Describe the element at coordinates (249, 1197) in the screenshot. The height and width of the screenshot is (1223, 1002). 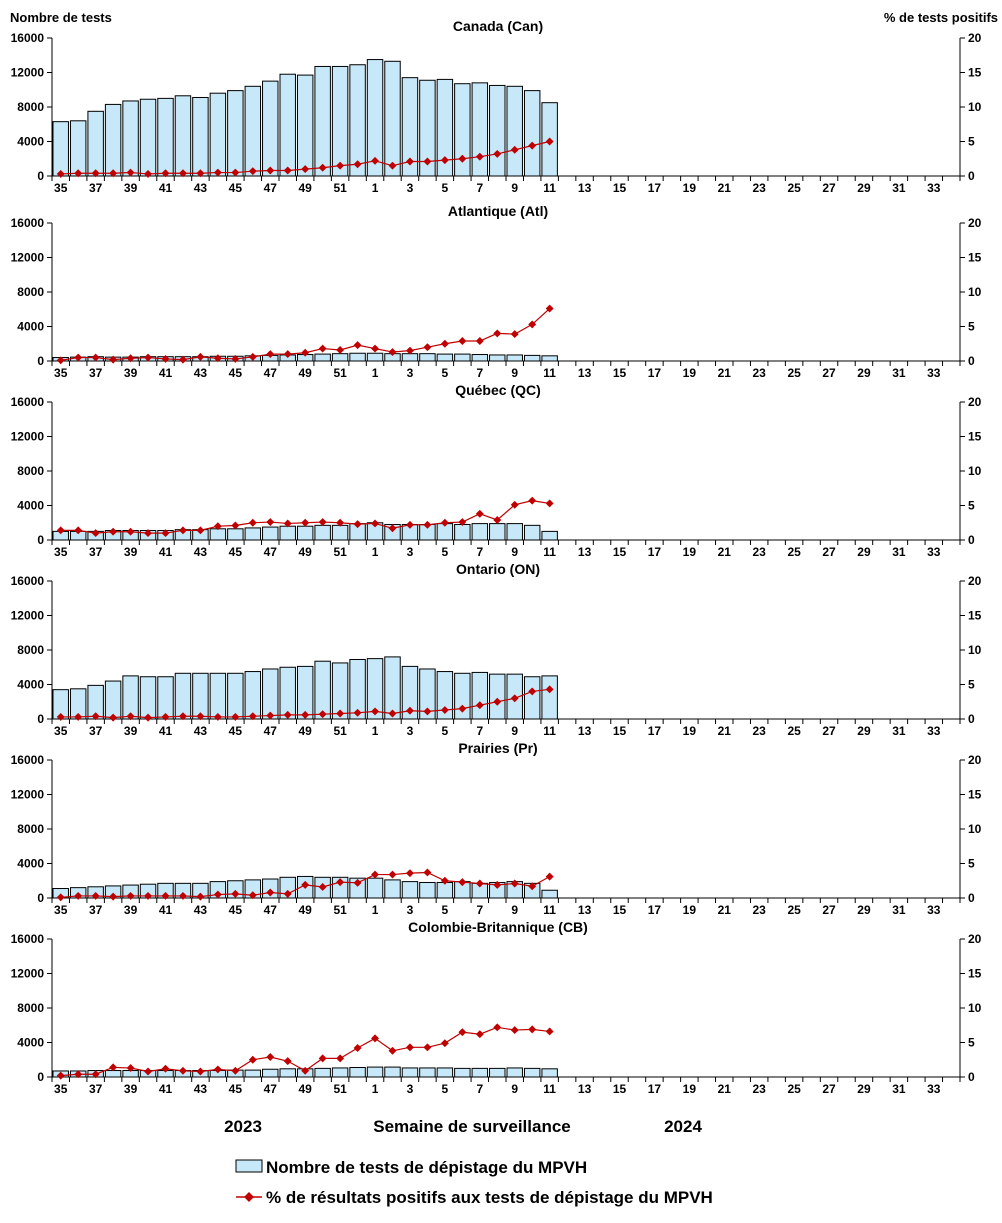
I see `legend-line-marker` at that location.